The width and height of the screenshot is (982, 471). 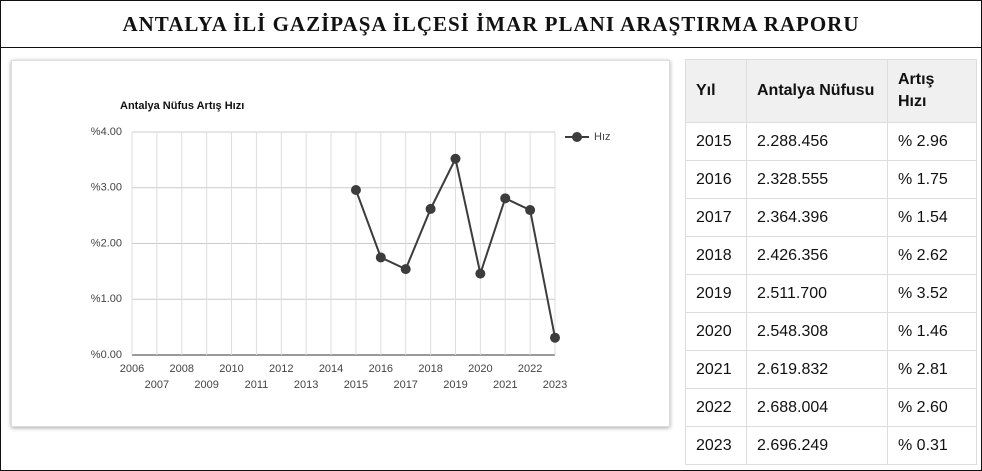 What do you see at coordinates (555, 385) in the screenshot?
I see `x-tick-label: 2023` at bounding box center [555, 385].